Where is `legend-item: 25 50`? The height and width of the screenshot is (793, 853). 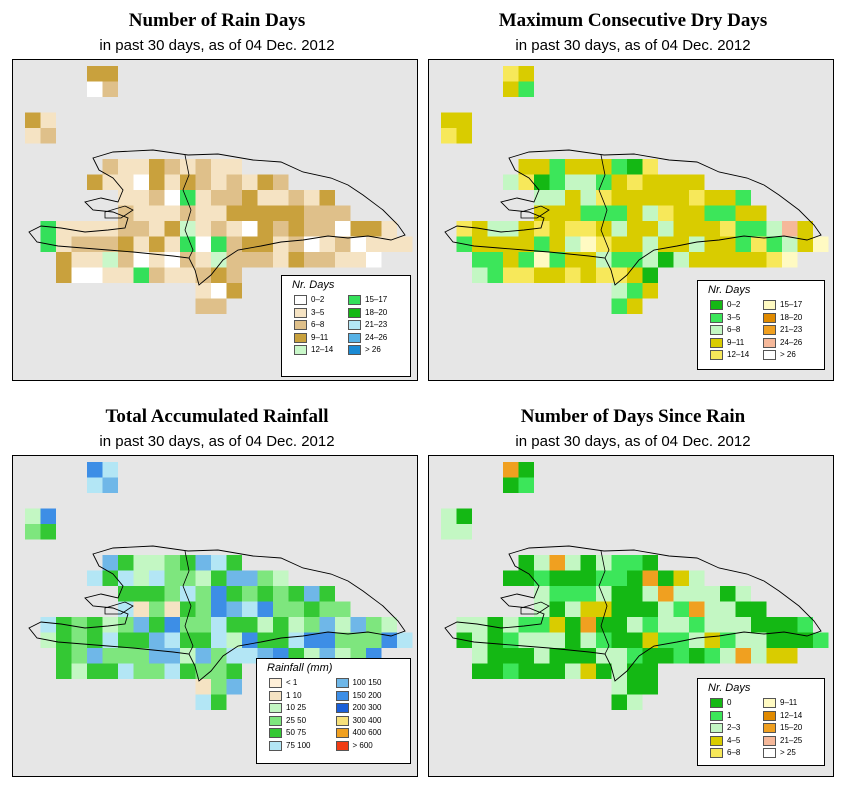 legend-item: 25 50 is located at coordinates (287, 721).